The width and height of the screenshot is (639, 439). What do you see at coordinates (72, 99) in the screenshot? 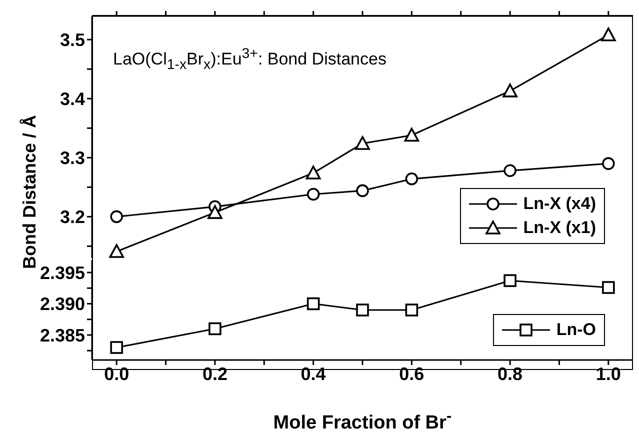
I see `y-tick-label: 3.4` at bounding box center [72, 99].